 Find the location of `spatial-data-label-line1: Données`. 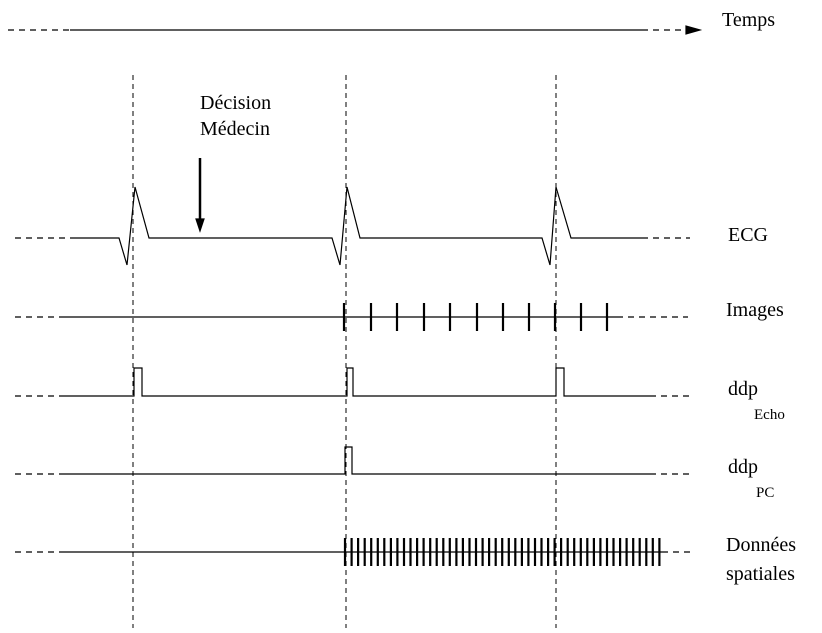

spatial-data-label-line1: Données is located at coordinates (761, 545).